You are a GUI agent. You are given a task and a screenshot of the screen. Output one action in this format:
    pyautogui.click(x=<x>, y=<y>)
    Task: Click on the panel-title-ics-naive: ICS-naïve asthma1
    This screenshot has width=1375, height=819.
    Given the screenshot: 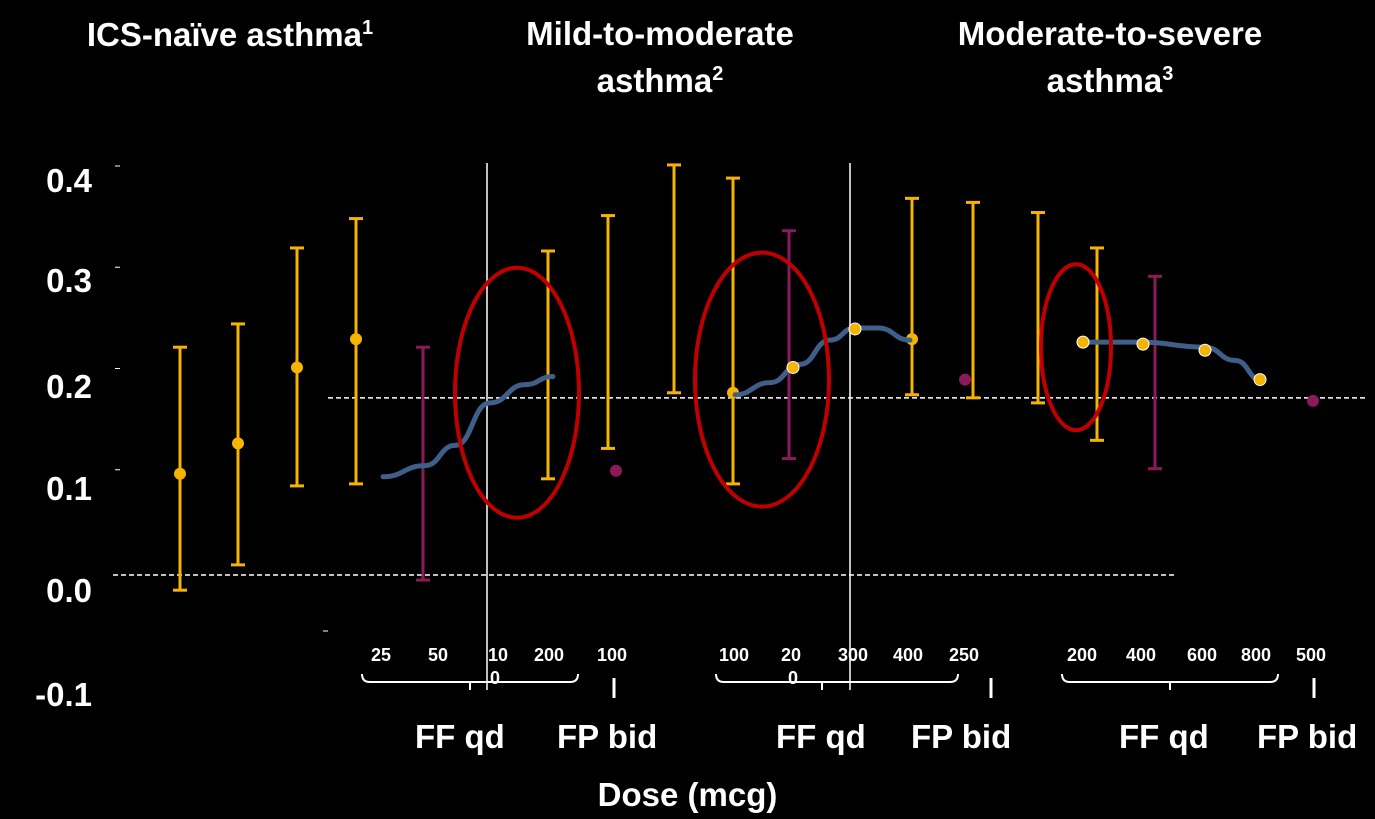 What is the action you would take?
    pyautogui.click(x=230, y=31)
    